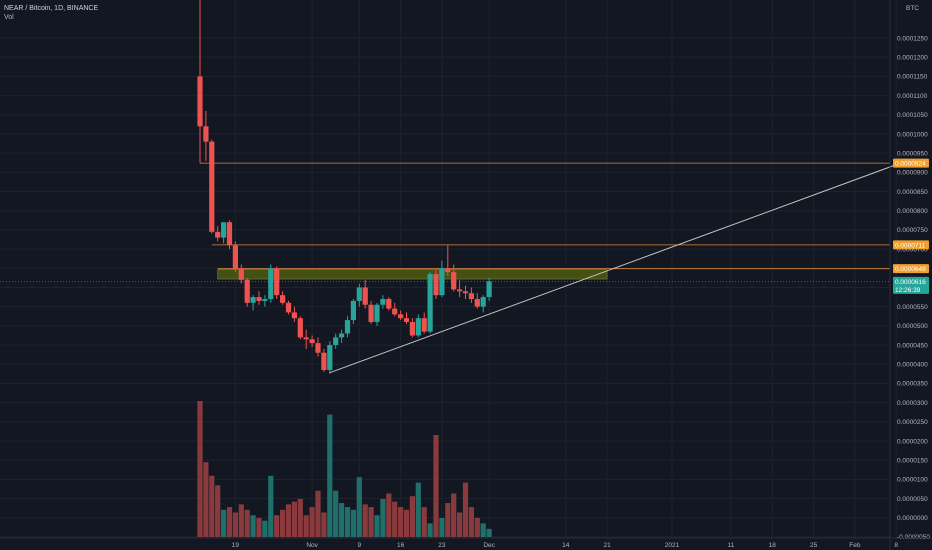 The width and height of the screenshot is (932, 550). I want to click on resistance-zone, so click(412, 274).